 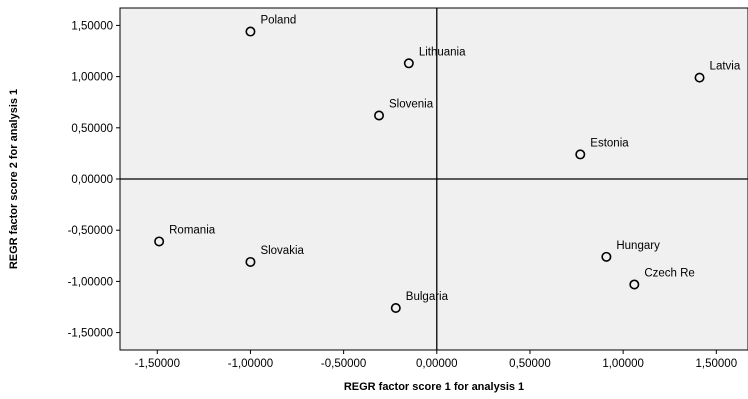 What do you see at coordinates (14, 179) in the screenshot?
I see `y-axis-title: REGR factor score 2 for analysis 1` at bounding box center [14, 179].